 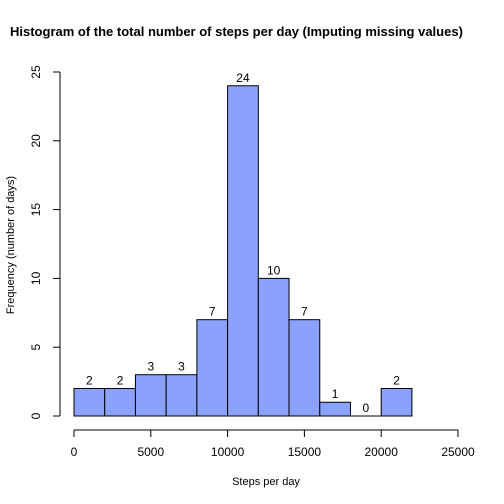 I want to click on y-tick-label: 25, so click(x=36, y=72).